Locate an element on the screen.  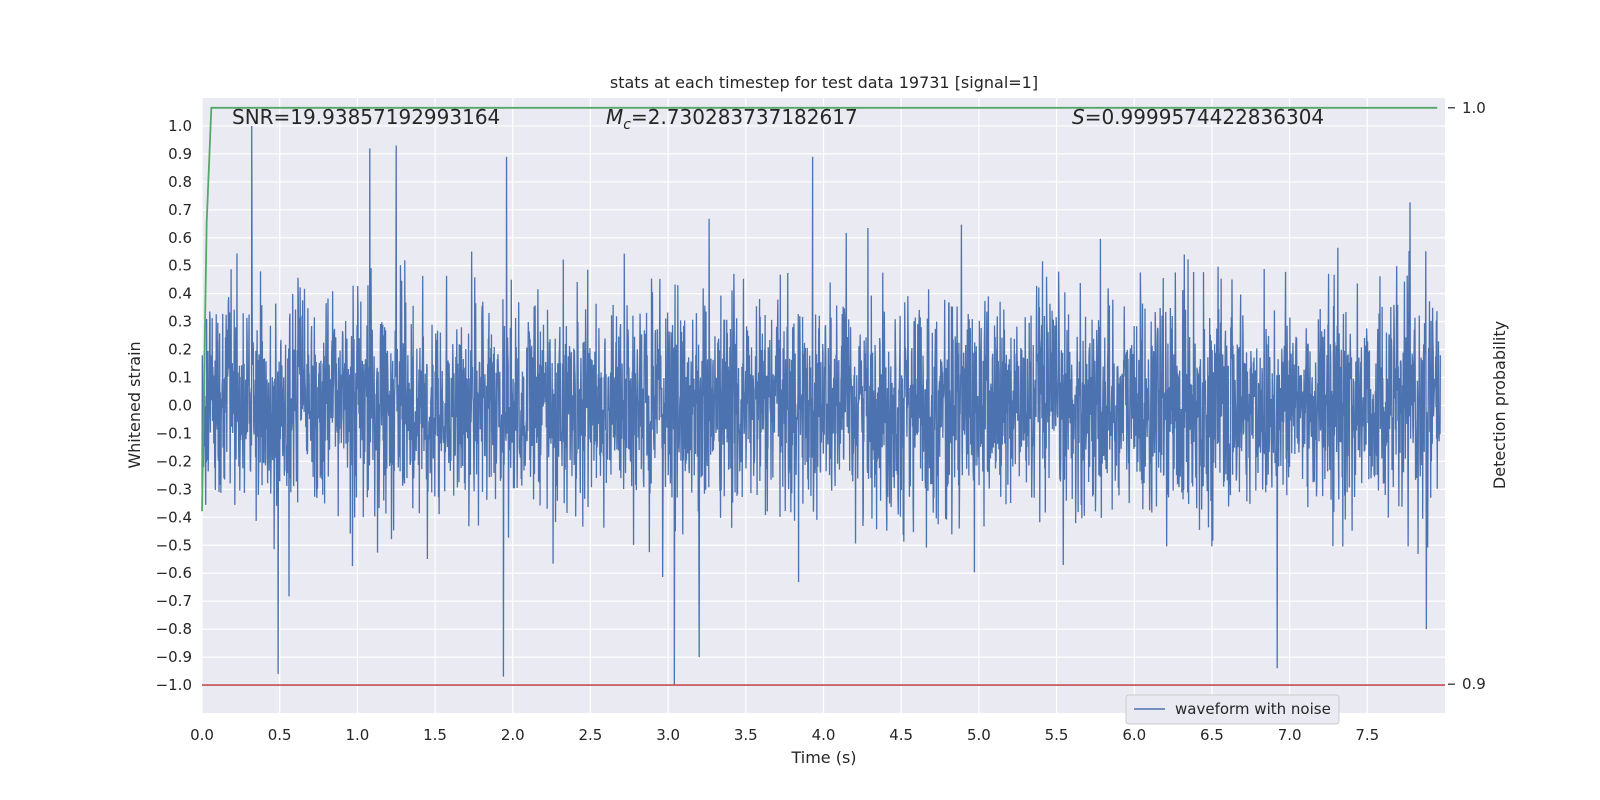
y-tick-label: 1.0 is located at coordinates (180, 126).